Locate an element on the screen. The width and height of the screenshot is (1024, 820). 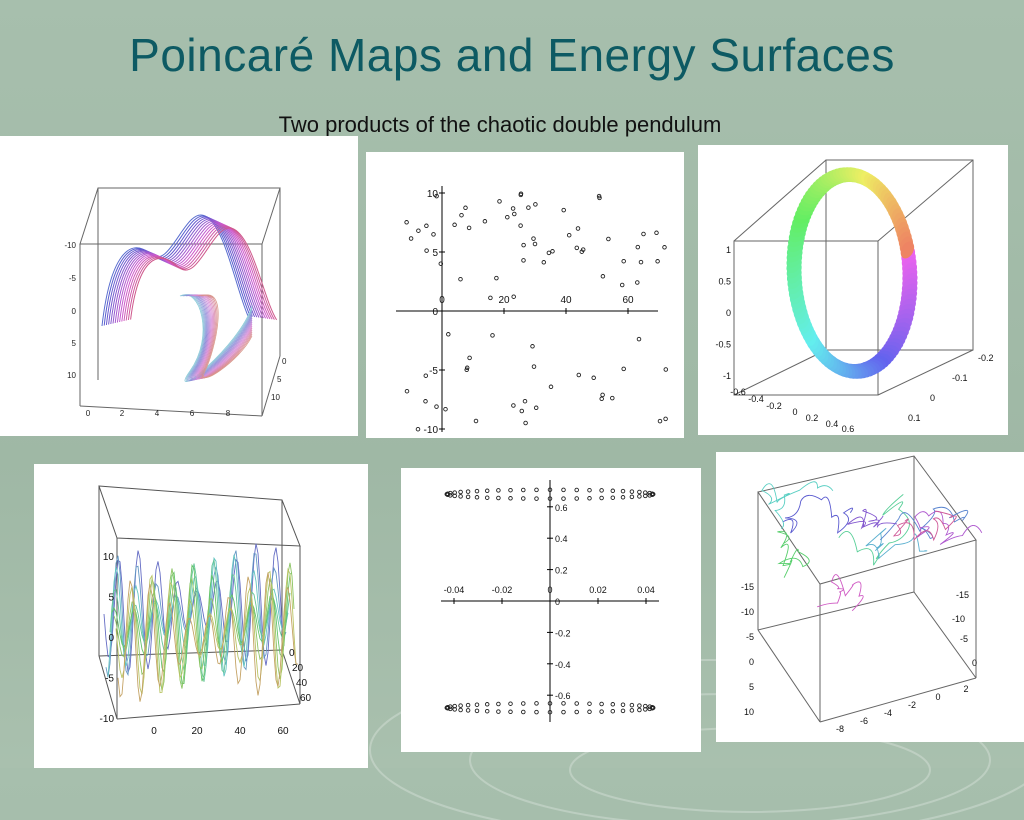
panel-scatter-1: 0 20 40 60 10 5 0 -5 -10 is located at coordinates (525, 295).